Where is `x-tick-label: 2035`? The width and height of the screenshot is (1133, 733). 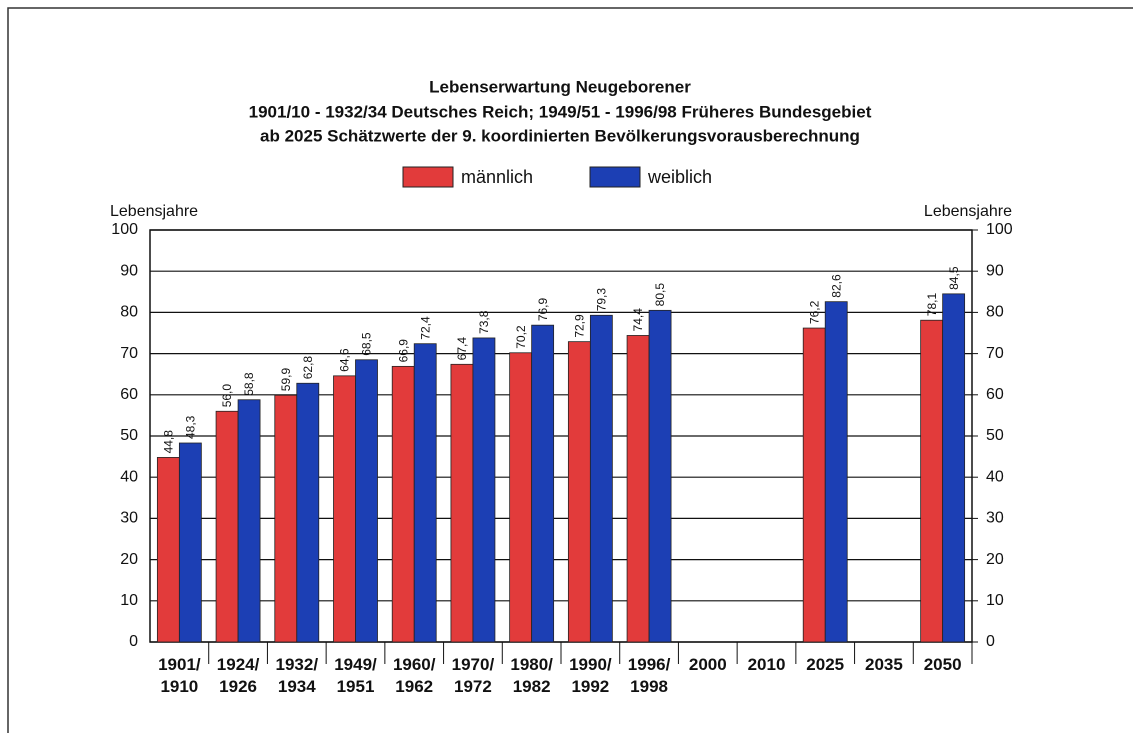 x-tick-label: 2035 is located at coordinates (884, 664).